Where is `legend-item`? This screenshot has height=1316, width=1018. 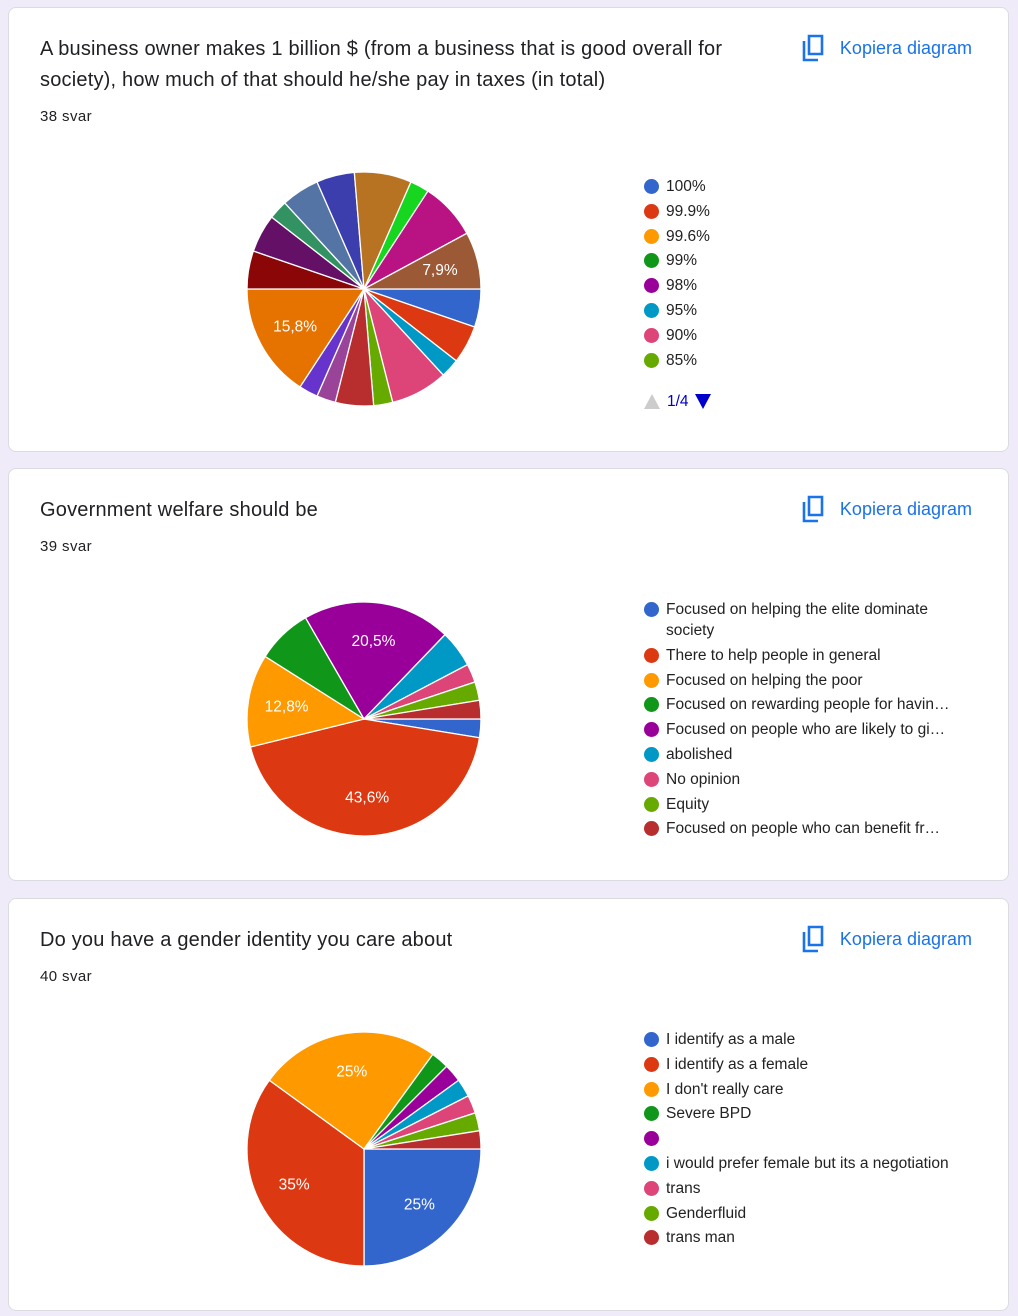 legend-item is located at coordinates (808, 1138).